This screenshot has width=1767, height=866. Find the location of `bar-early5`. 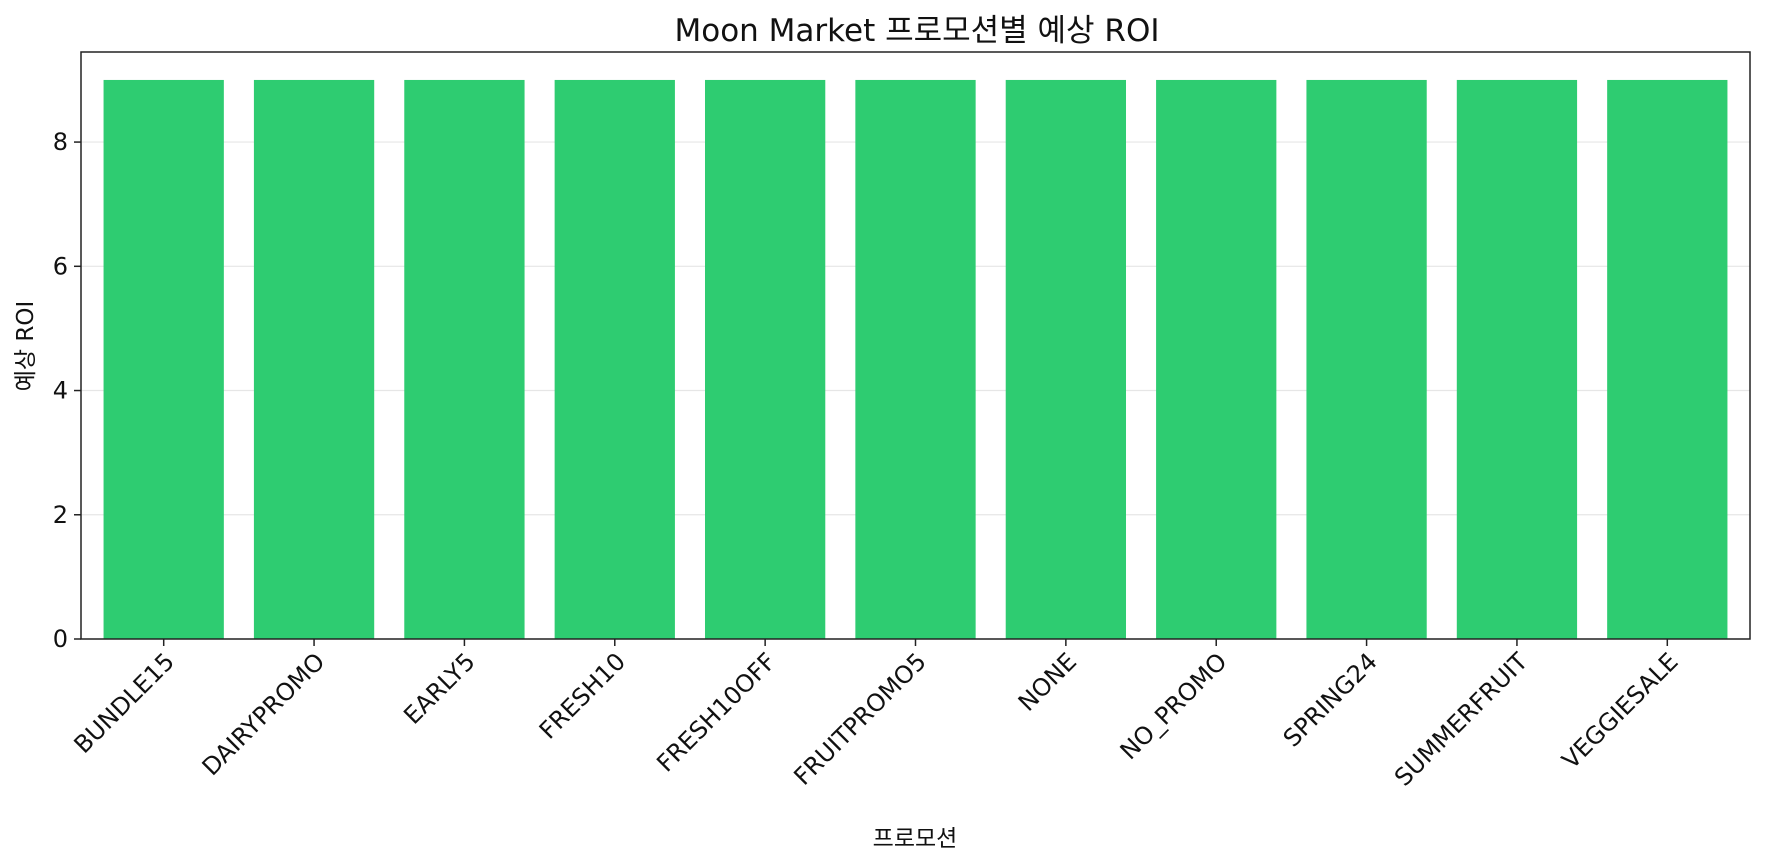

bar-early5 is located at coordinates (464, 359).